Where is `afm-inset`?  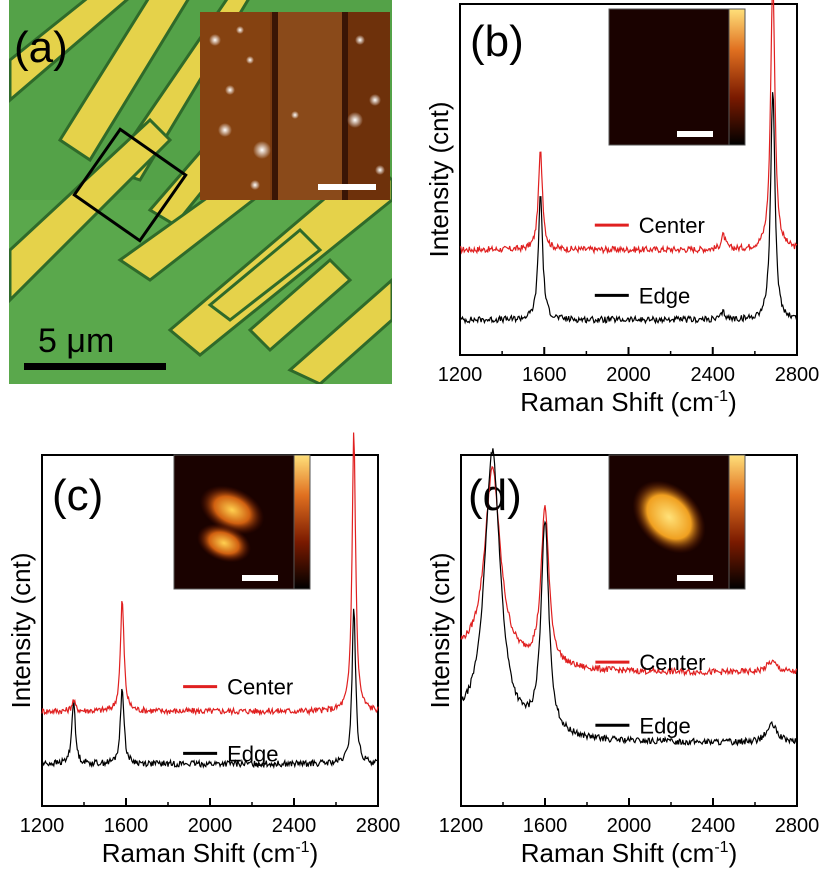
afm-inset is located at coordinates (295, 106).